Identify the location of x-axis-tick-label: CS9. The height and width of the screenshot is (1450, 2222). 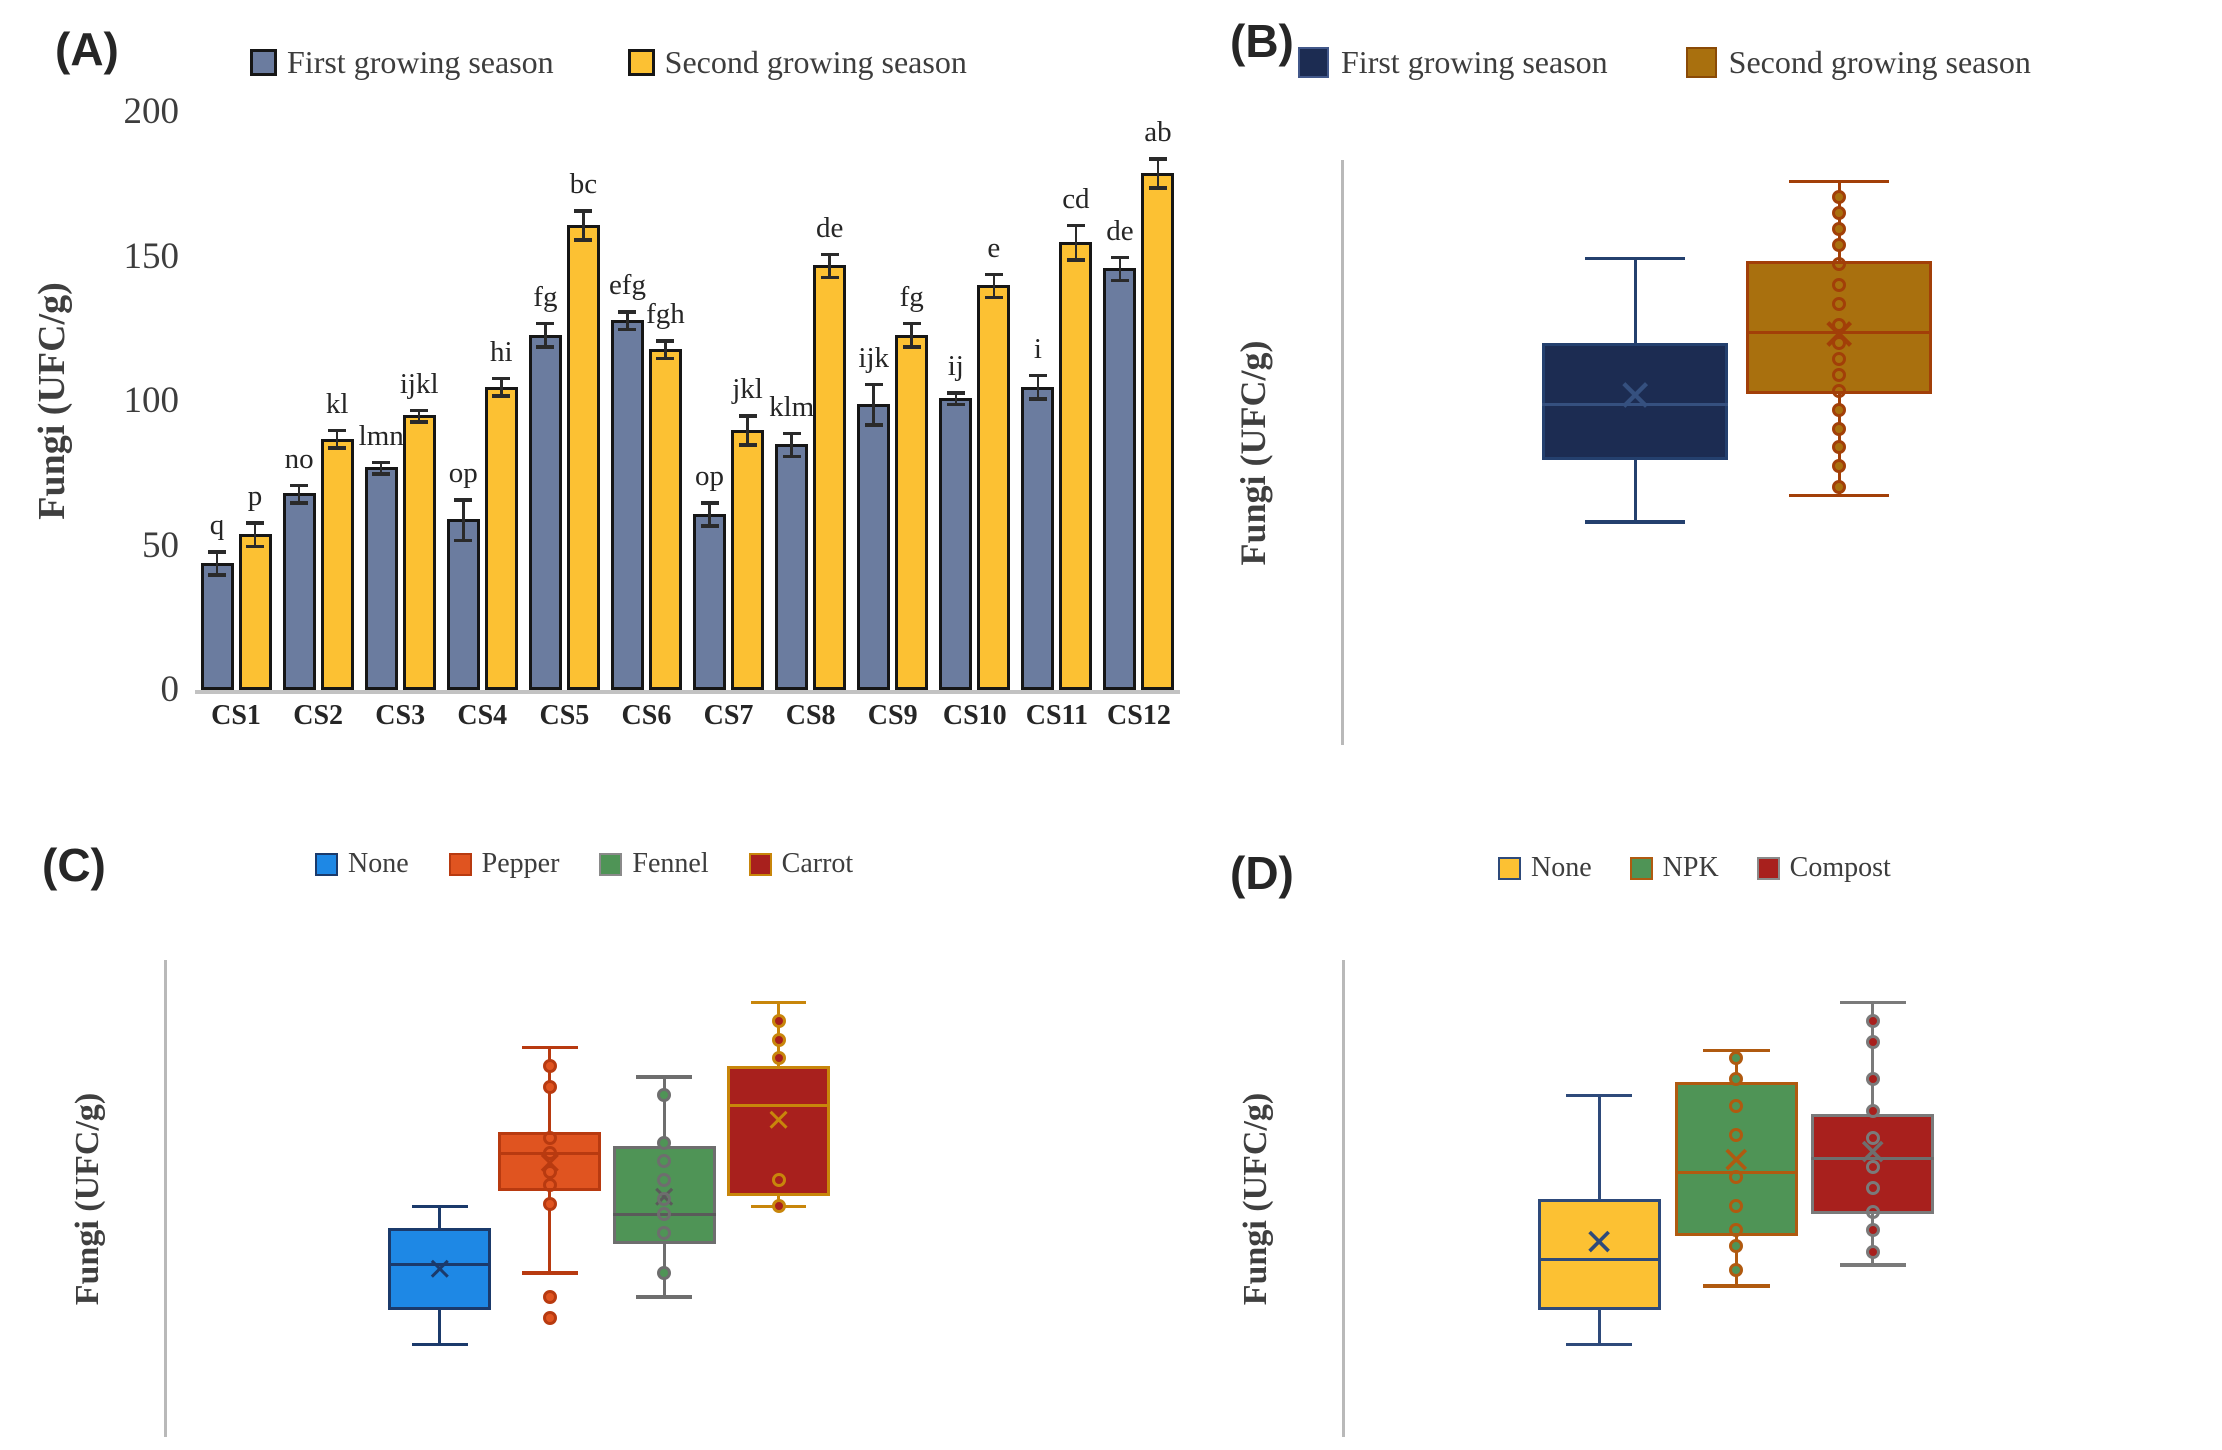
(892, 715).